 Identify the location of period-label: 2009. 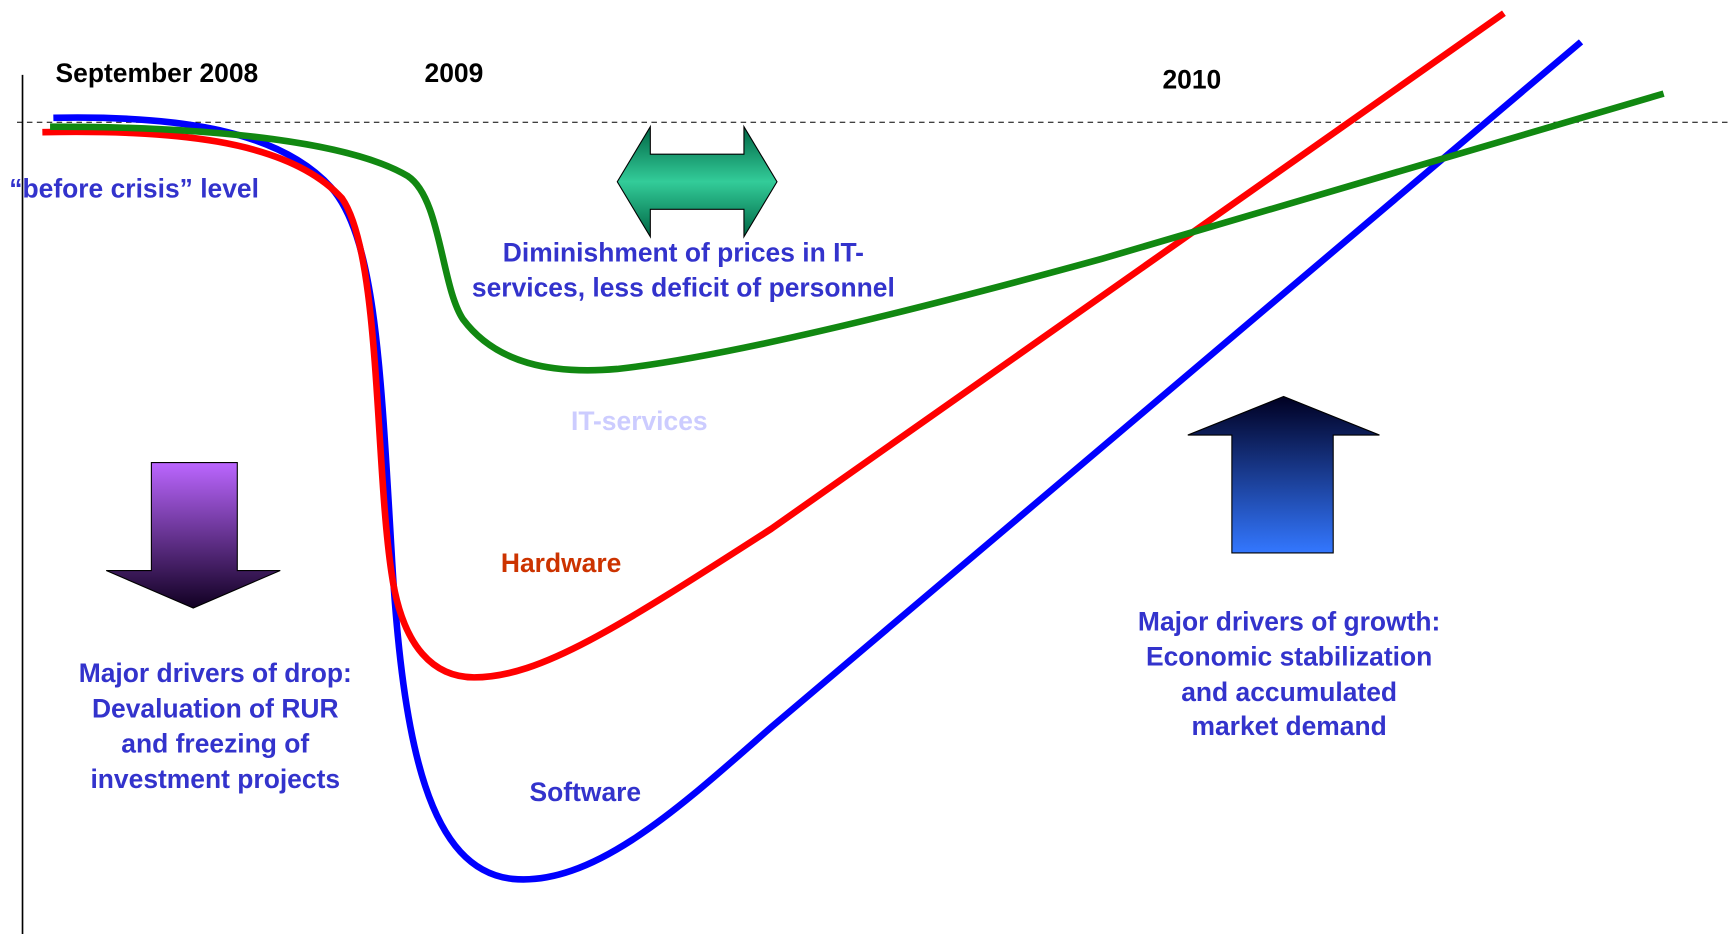
(454, 73).